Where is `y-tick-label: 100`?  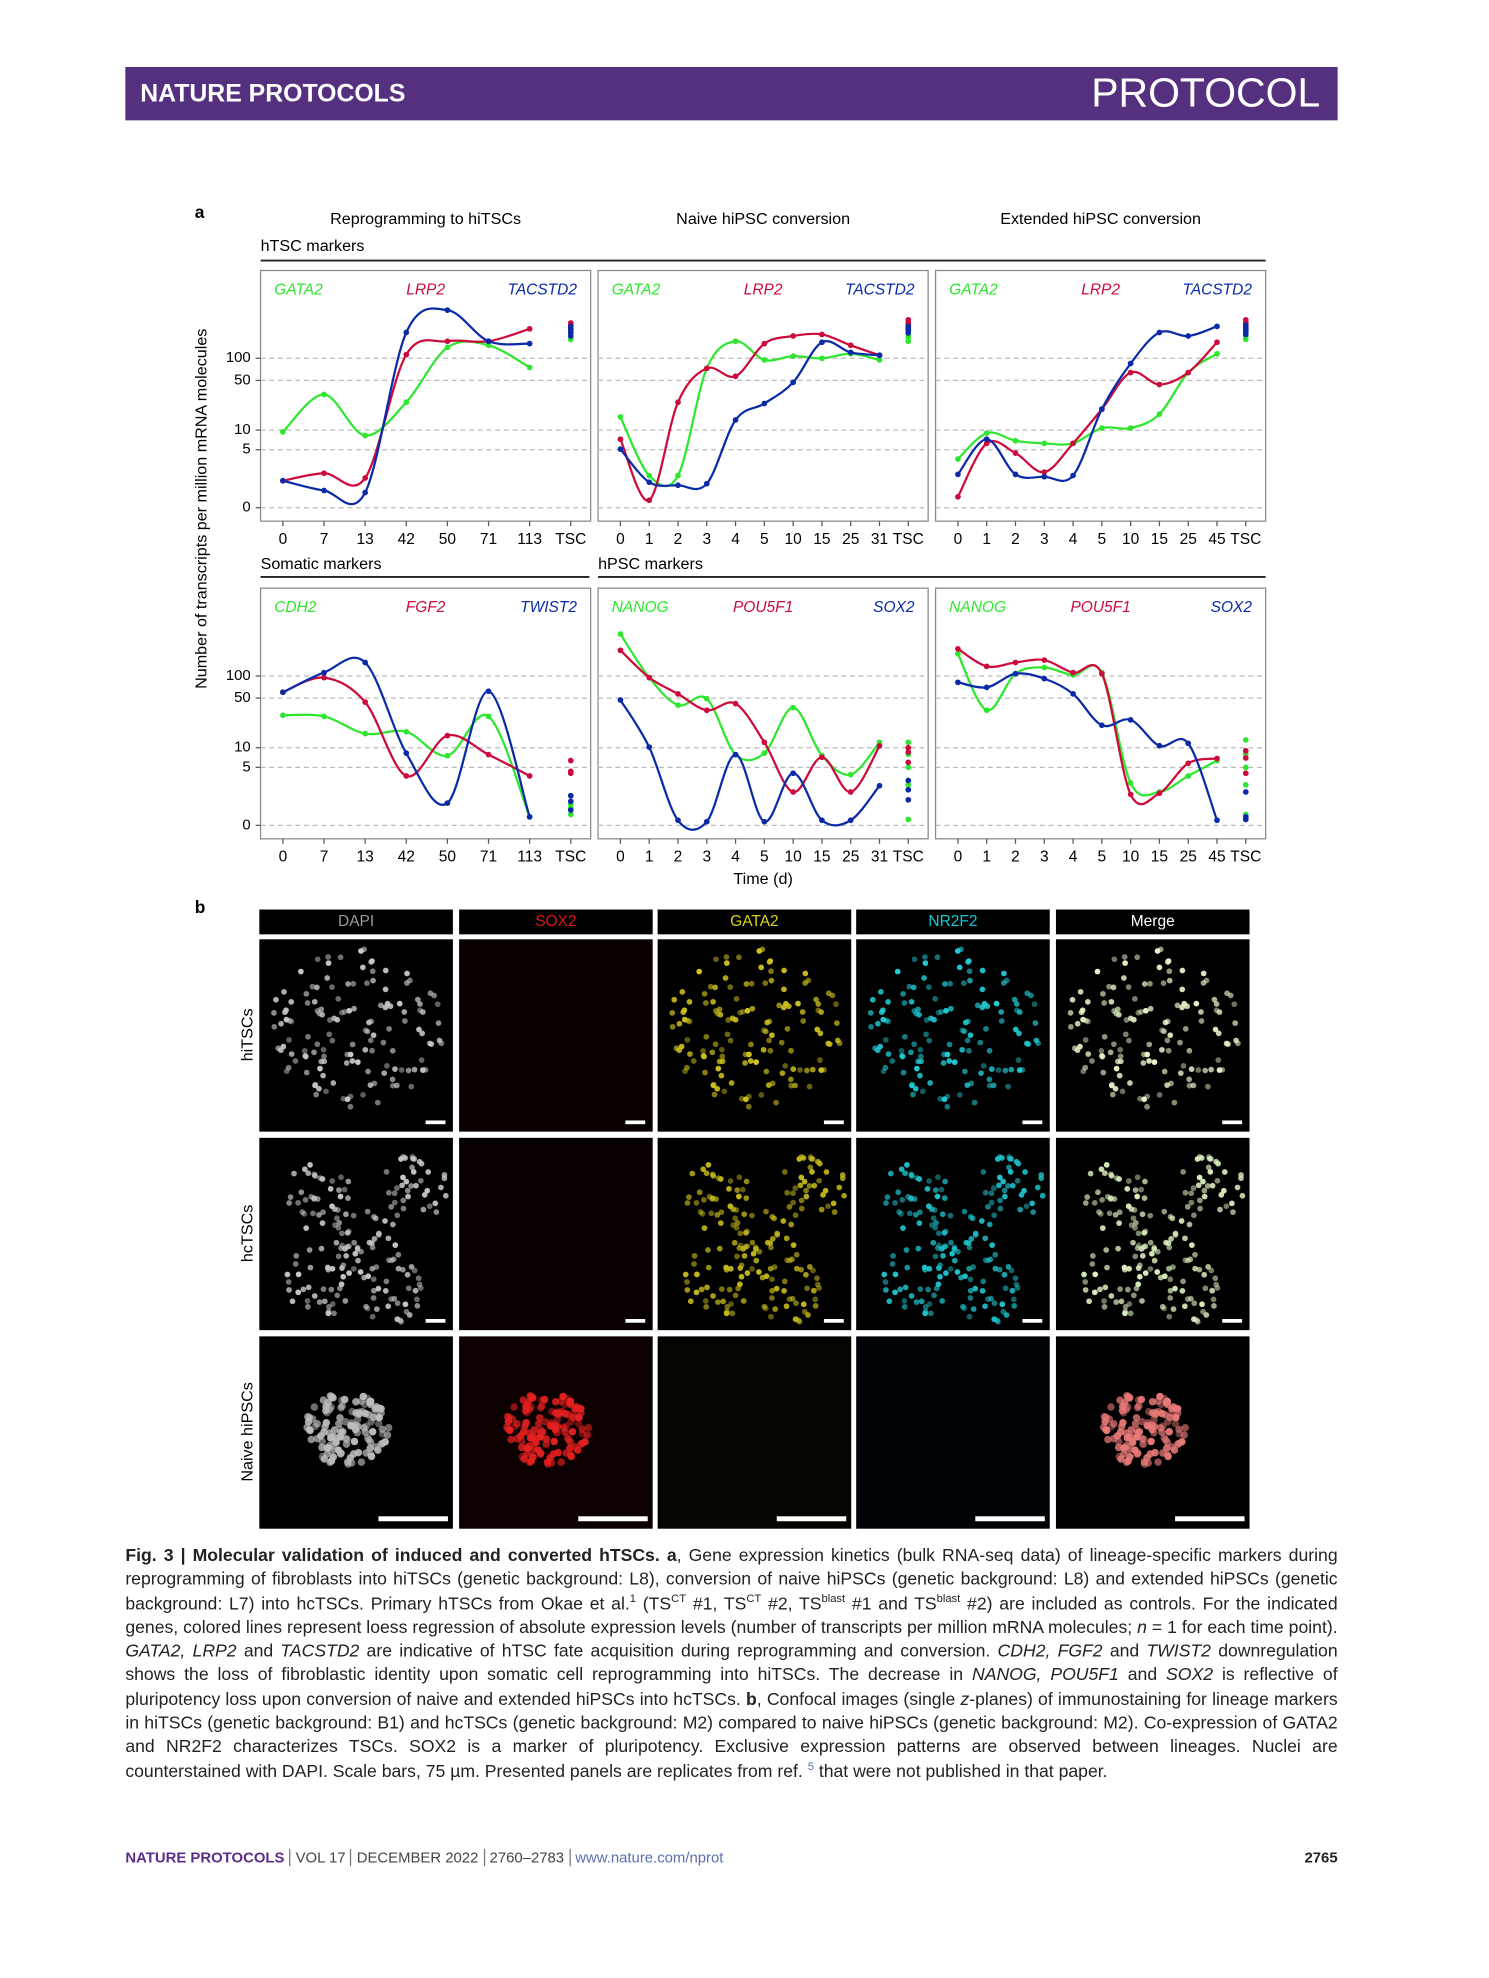
y-tick-label: 100 is located at coordinates (238, 358).